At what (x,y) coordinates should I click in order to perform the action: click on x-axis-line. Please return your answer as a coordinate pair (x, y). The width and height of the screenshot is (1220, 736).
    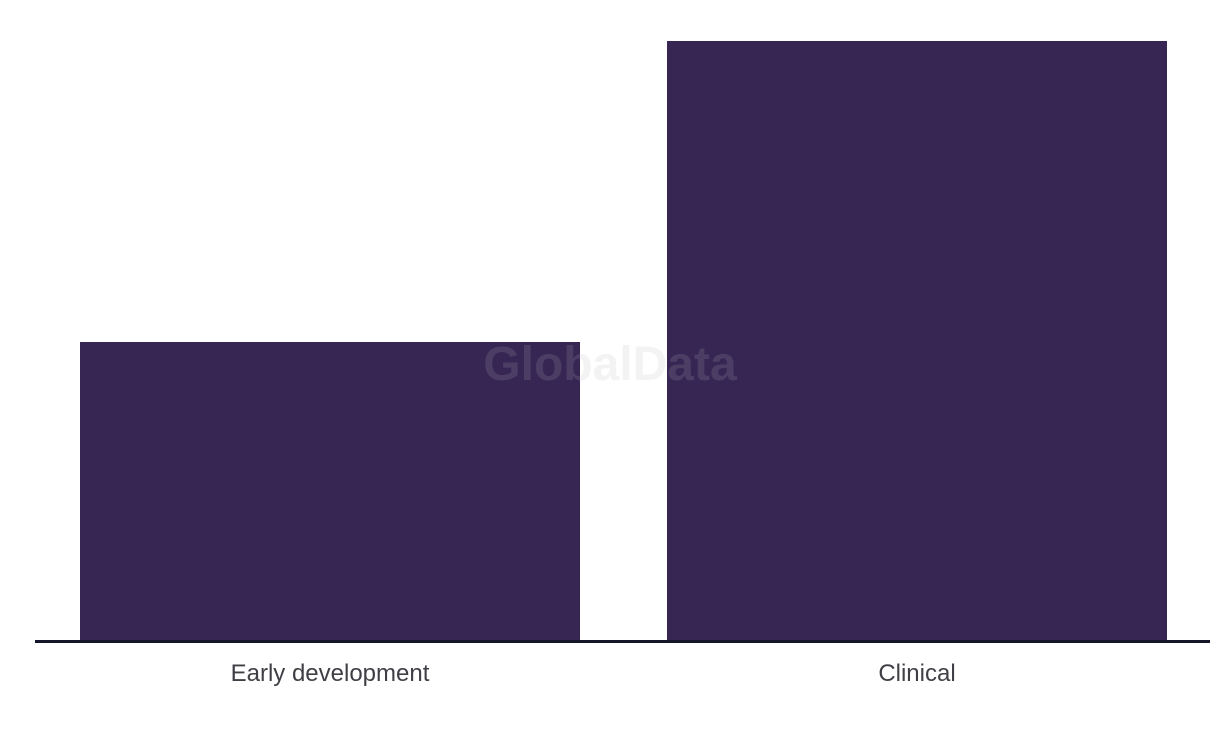
    Looking at the image, I should click on (622, 641).